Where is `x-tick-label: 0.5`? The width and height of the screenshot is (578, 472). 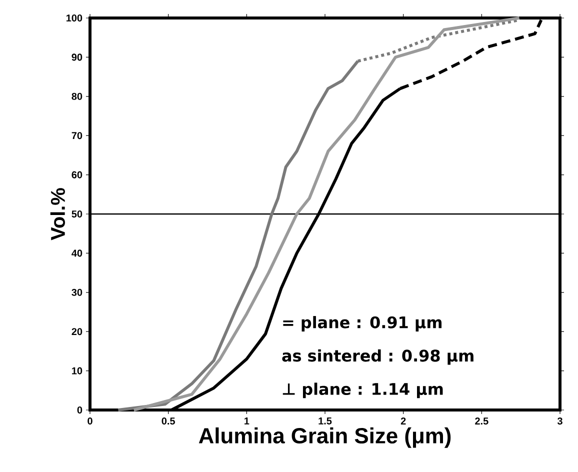
x-tick-label: 0.5 is located at coordinates (168, 421).